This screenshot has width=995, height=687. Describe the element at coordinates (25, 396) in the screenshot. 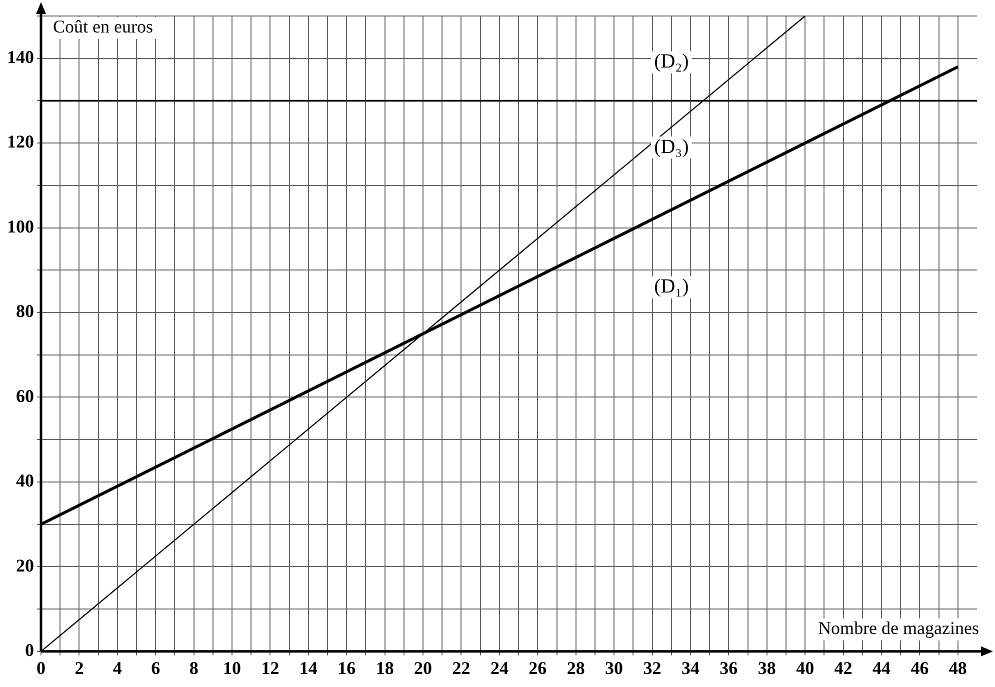

I see `y-tick-label: 60` at that location.